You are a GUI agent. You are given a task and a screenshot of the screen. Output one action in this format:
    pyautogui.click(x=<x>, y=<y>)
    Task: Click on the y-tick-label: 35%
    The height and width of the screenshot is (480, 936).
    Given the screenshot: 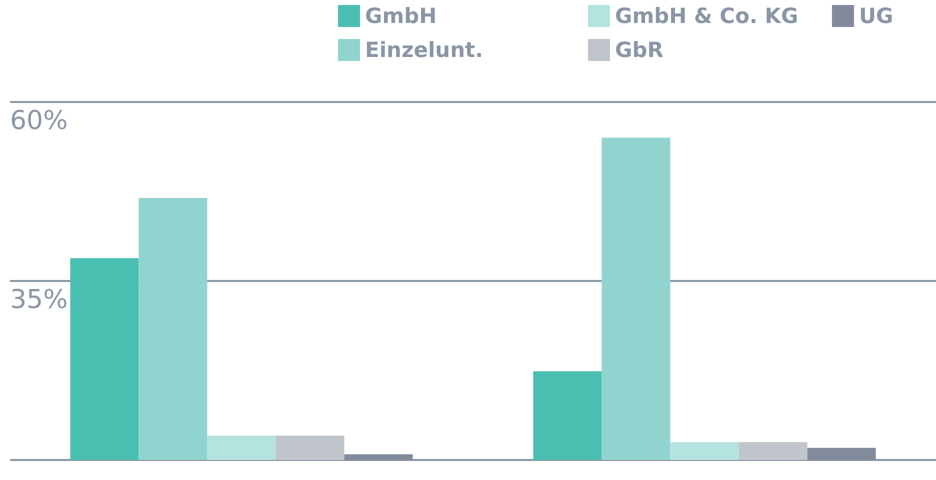 What is the action you would take?
    pyautogui.click(x=39, y=300)
    